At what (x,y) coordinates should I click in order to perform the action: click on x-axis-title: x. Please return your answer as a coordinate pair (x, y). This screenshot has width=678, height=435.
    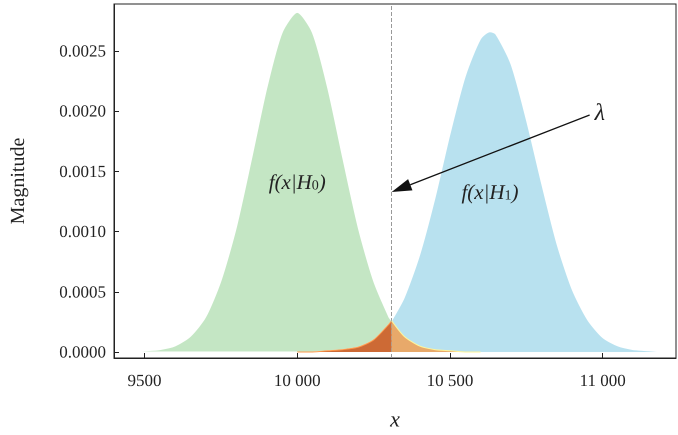
    Looking at the image, I should click on (394, 419).